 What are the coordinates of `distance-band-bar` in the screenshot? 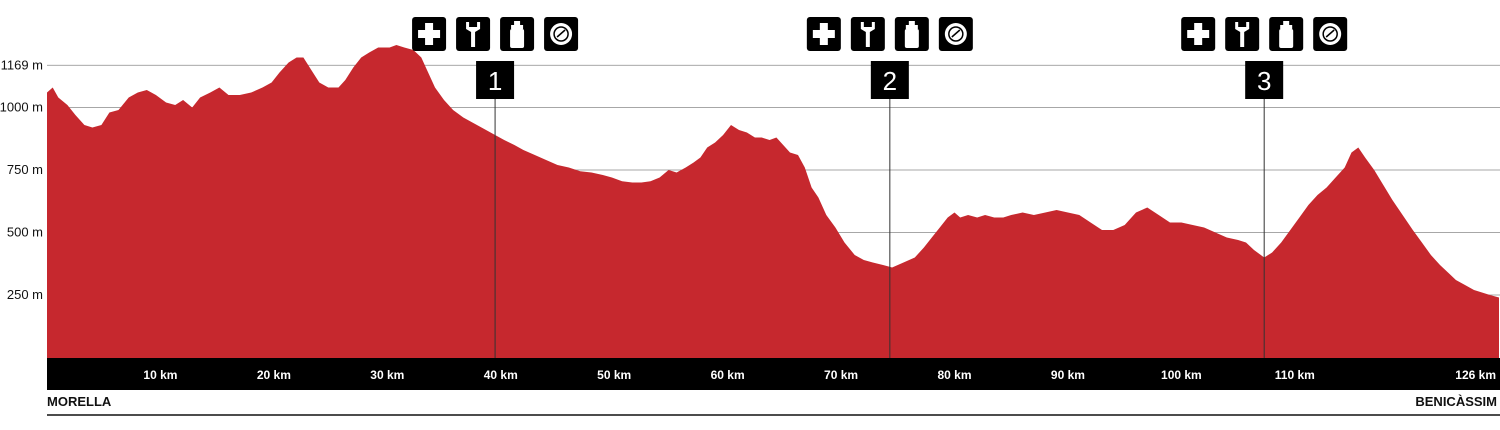 It's located at (773, 374).